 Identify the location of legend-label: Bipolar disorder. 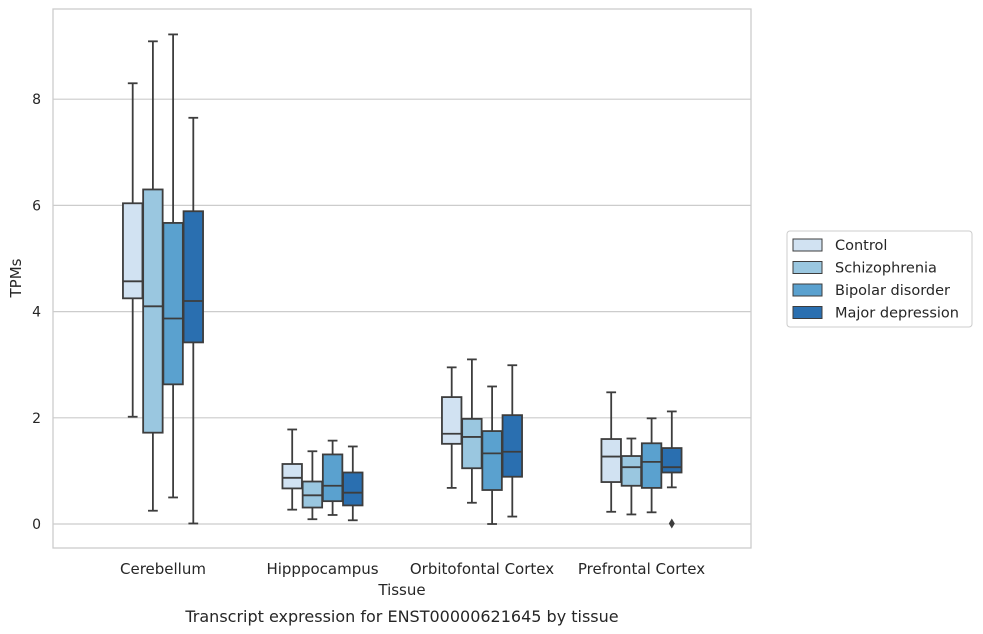
(892, 291).